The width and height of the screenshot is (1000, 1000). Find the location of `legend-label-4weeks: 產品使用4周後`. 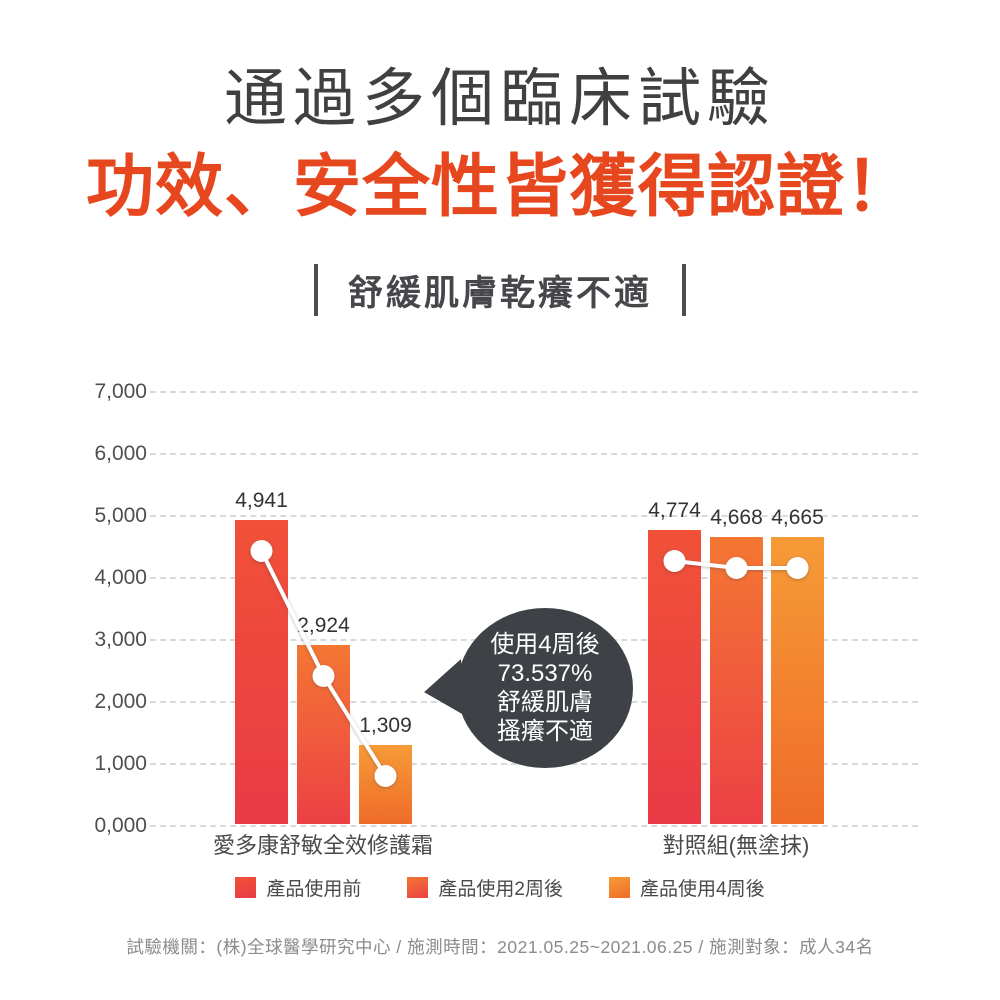

legend-label-4weeks: 產品使用4周後 is located at coordinates (702, 889).